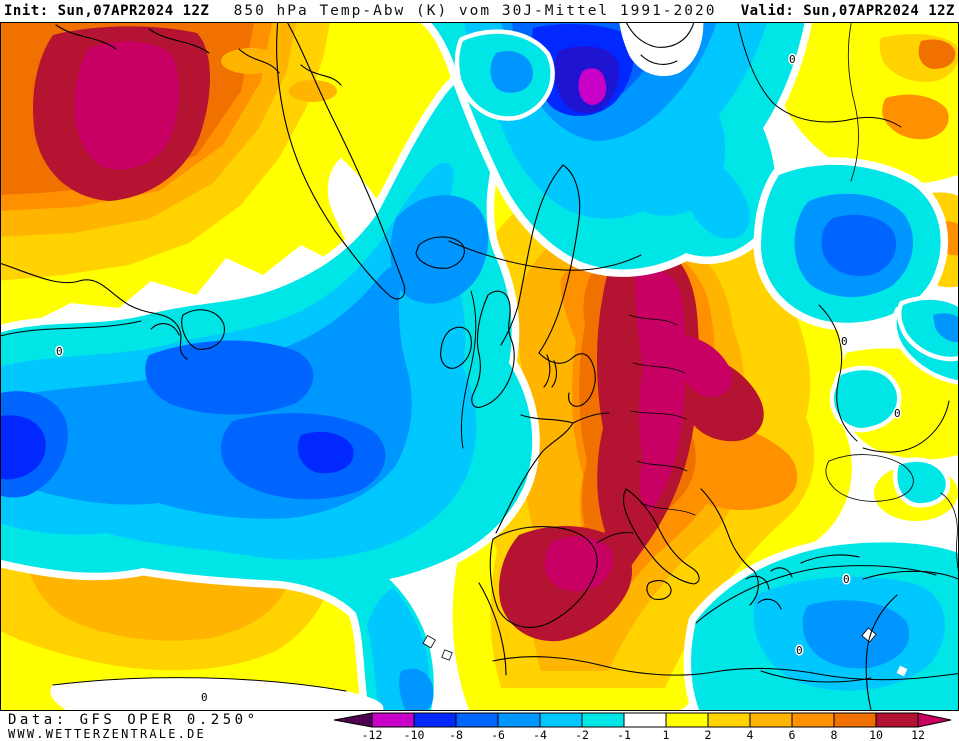 Image resolution: width=959 pixels, height=741 pixels. What do you see at coordinates (750, 734) in the screenshot?
I see `legend-tick-label: 4` at bounding box center [750, 734].